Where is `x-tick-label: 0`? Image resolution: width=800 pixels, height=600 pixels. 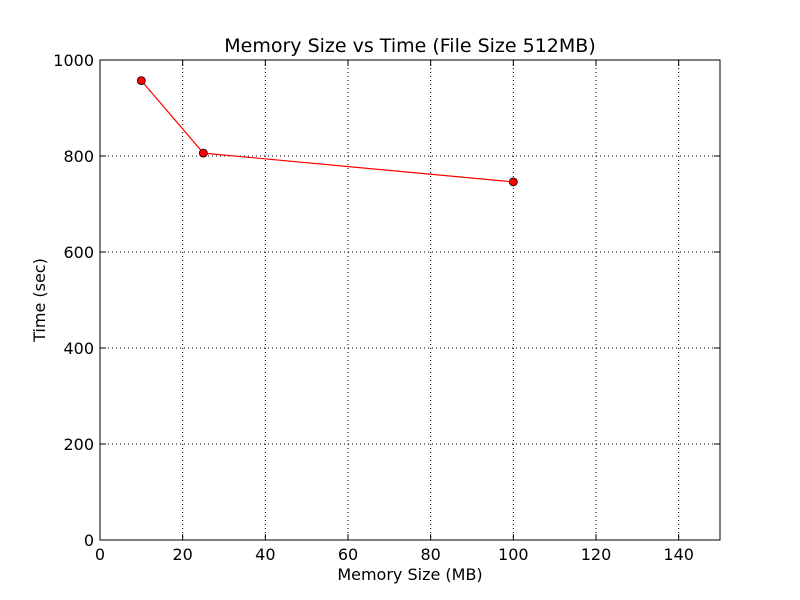
x-tick-label: 0 is located at coordinates (100, 554).